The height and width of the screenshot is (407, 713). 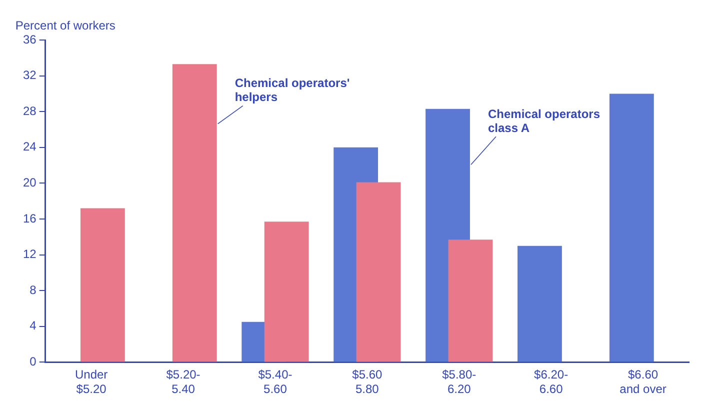 I want to click on series-label: Chemical operators class A, so click(x=544, y=120).